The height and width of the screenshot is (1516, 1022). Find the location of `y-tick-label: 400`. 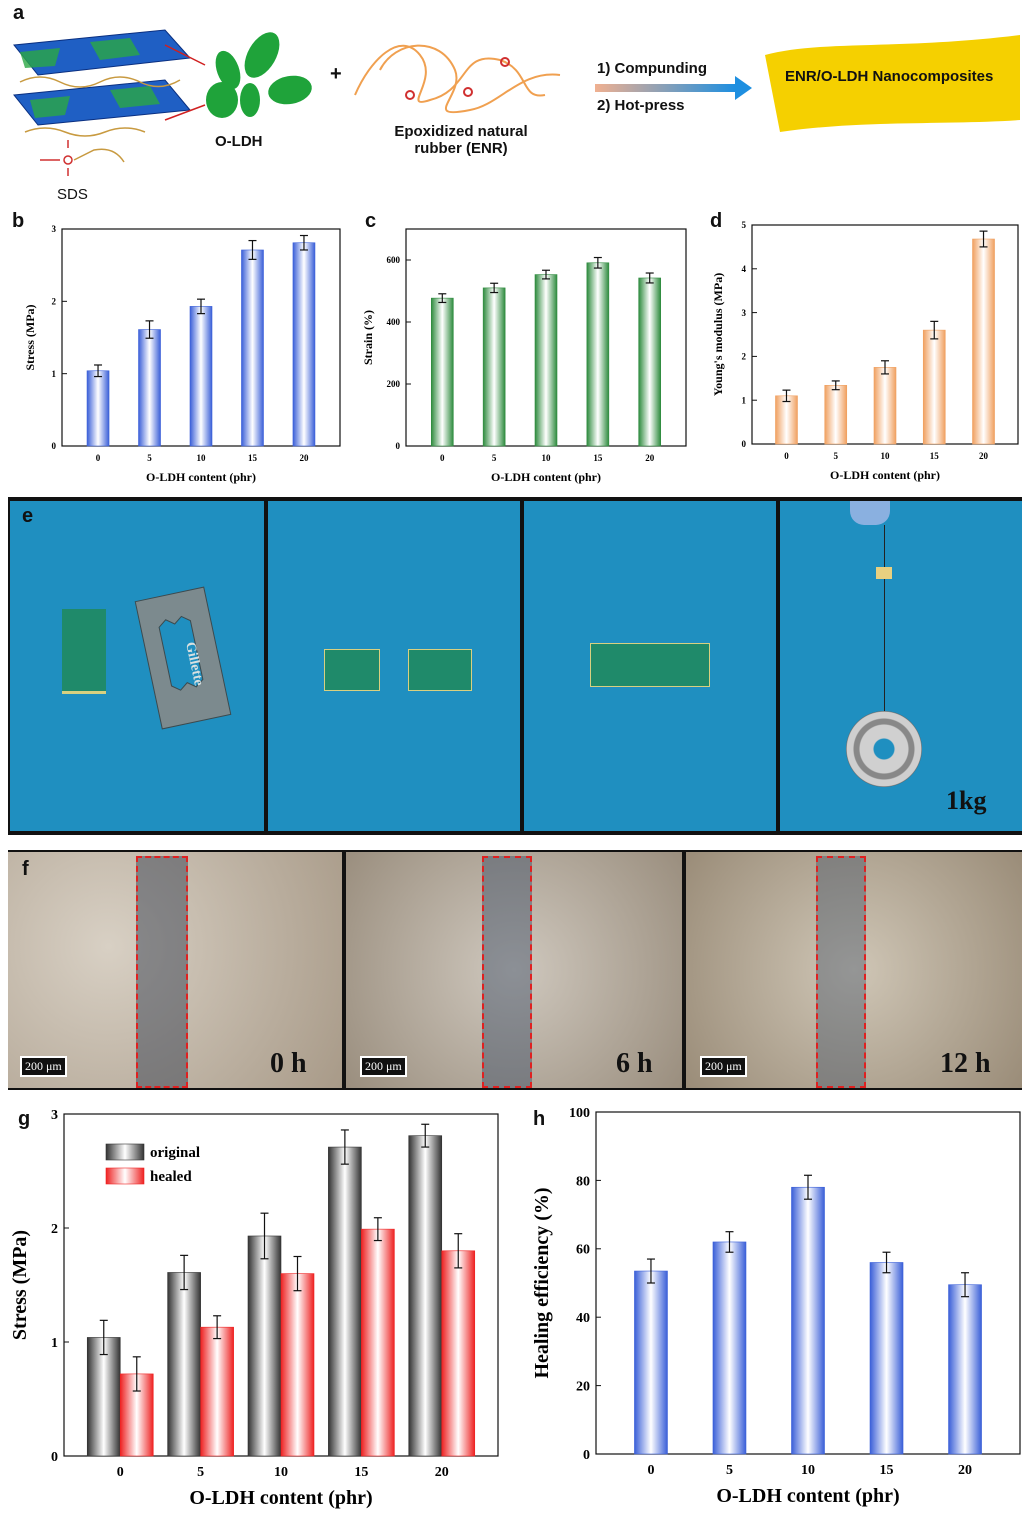

y-tick-label: 400 is located at coordinates (394, 322).